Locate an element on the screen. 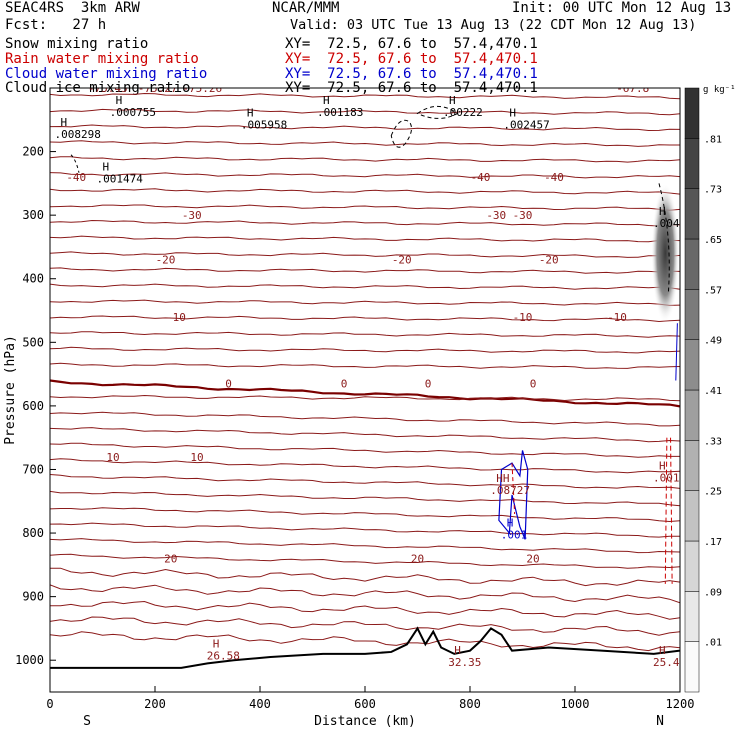  y-tick-label: 300 is located at coordinates (33, 215).